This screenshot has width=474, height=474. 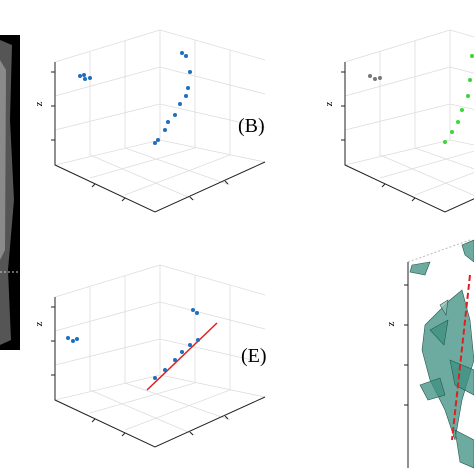 What do you see at coordinates (10, 192) in the screenshot?
I see `ct-image` at bounding box center [10, 192].